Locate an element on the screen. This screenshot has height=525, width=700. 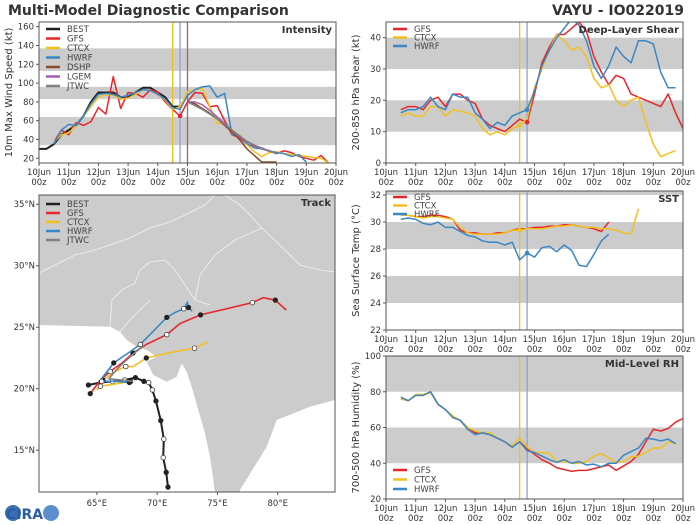
plot-frame is located at coordinates (187, 92).